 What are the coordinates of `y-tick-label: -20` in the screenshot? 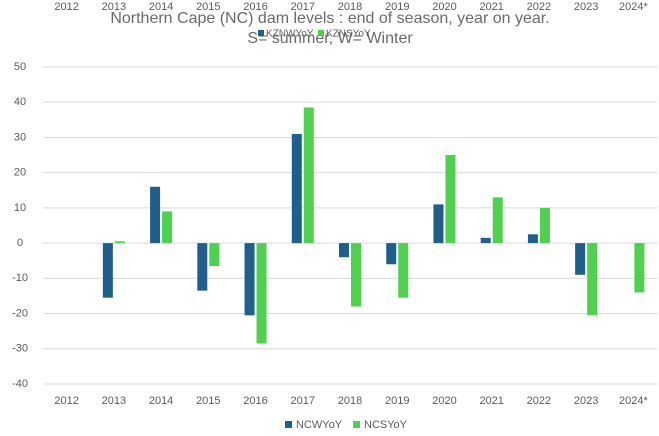 It's located at (20, 313).